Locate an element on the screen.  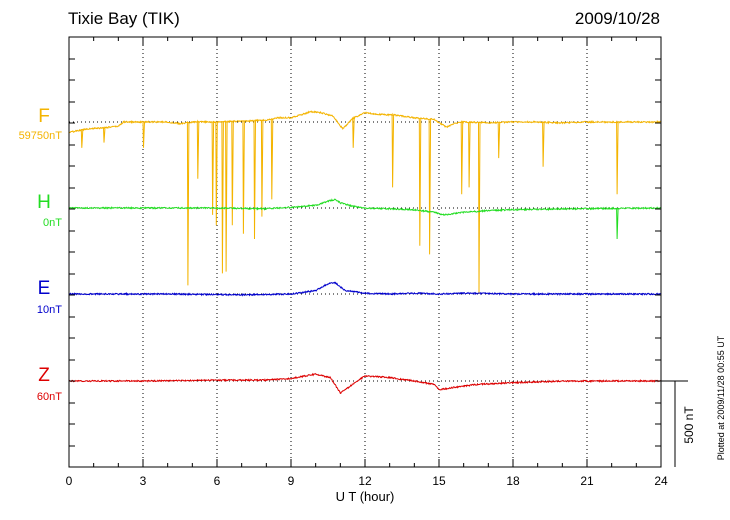
scale-bar: 500 nT is located at coordinates (678, 423).